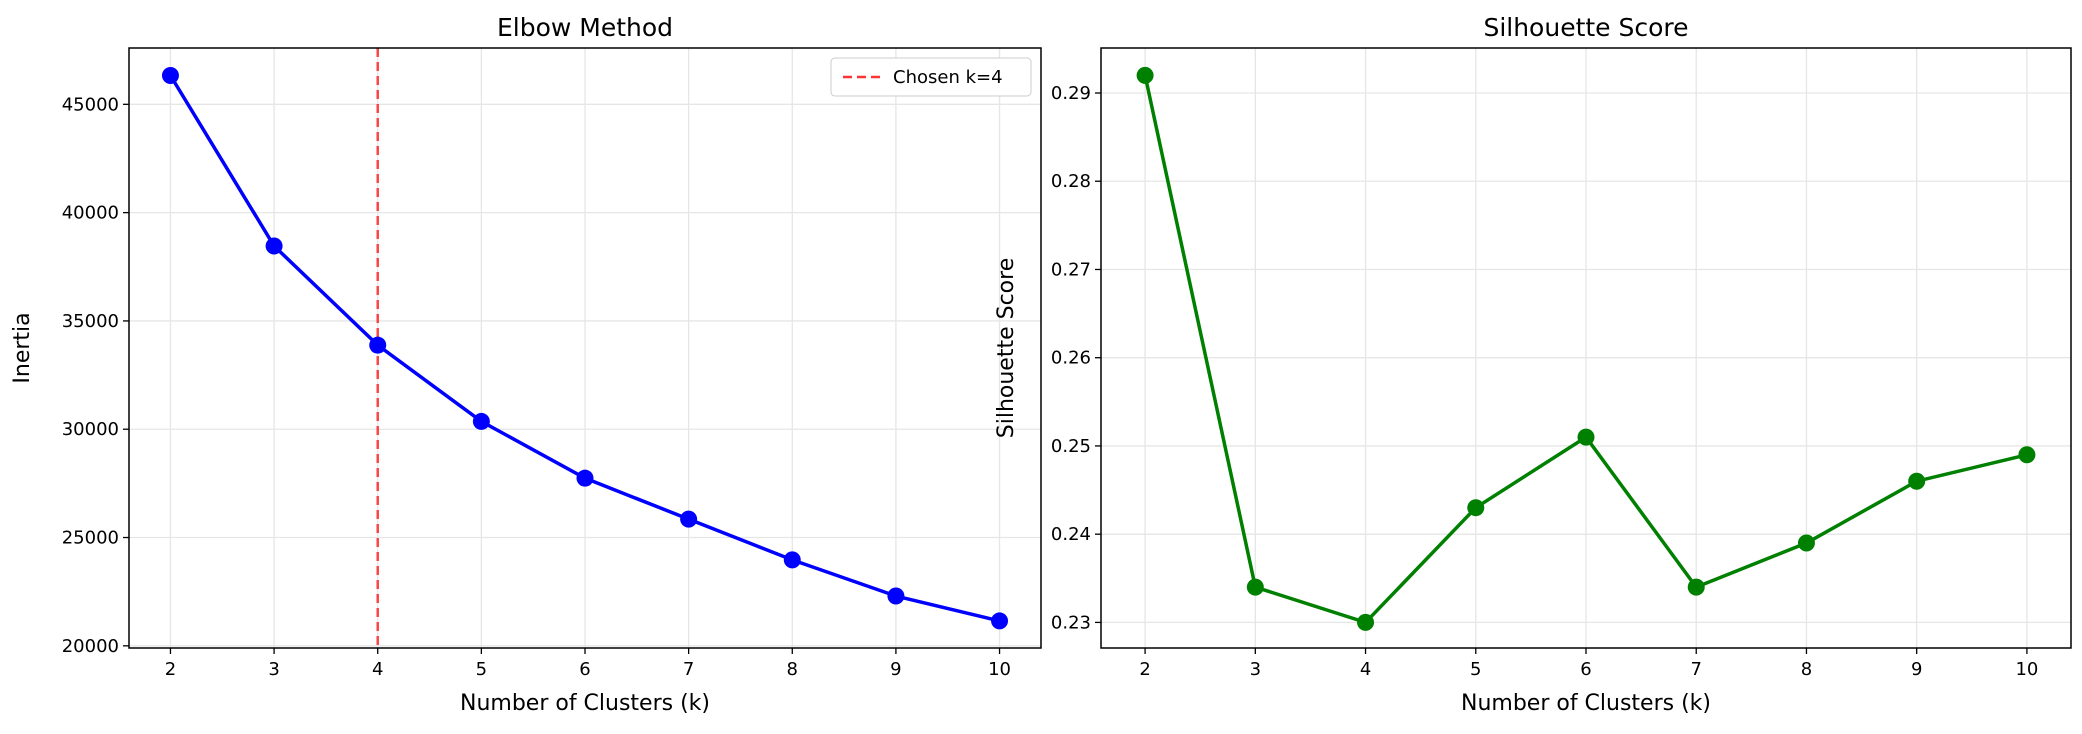 Image resolution: width=2082 pixels, height=734 pixels. What do you see at coordinates (1071, 622) in the screenshot?
I see `y-tick-label: 0.23` at bounding box center [1071, 622].